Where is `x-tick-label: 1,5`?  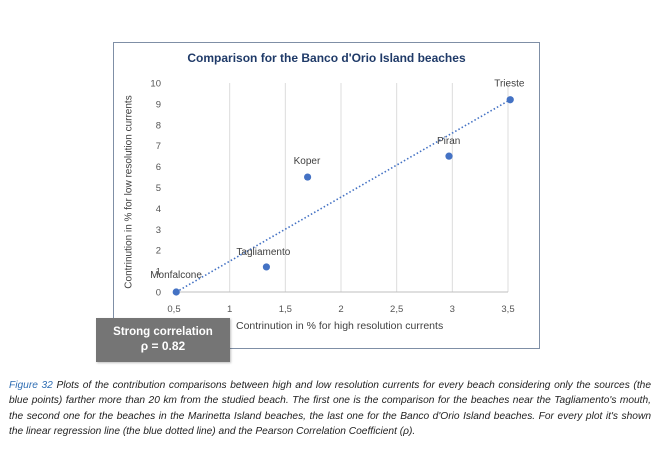
x-tick-label: 1,5 is located at coordinates (285, 309).